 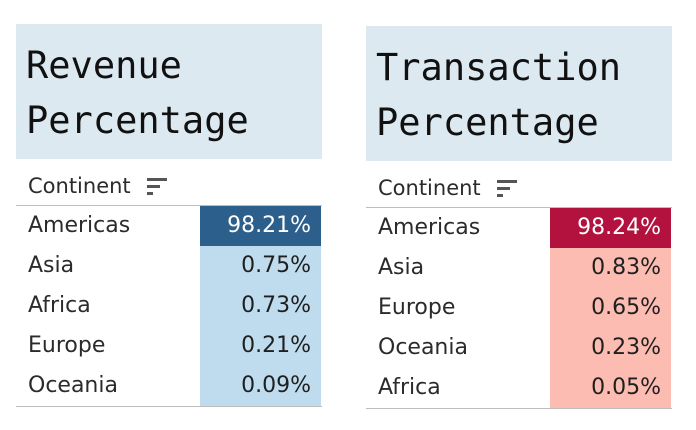 I want to click on table-row: Africa 0.73%, so click(x=169, y=306).